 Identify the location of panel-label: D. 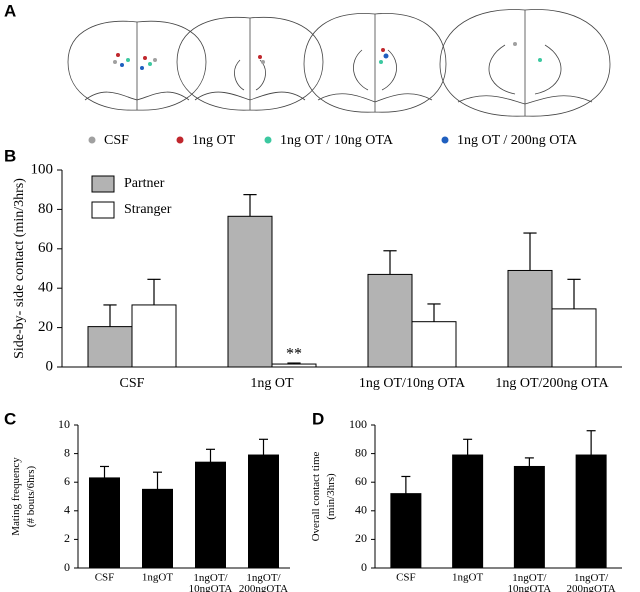
(318, 418).